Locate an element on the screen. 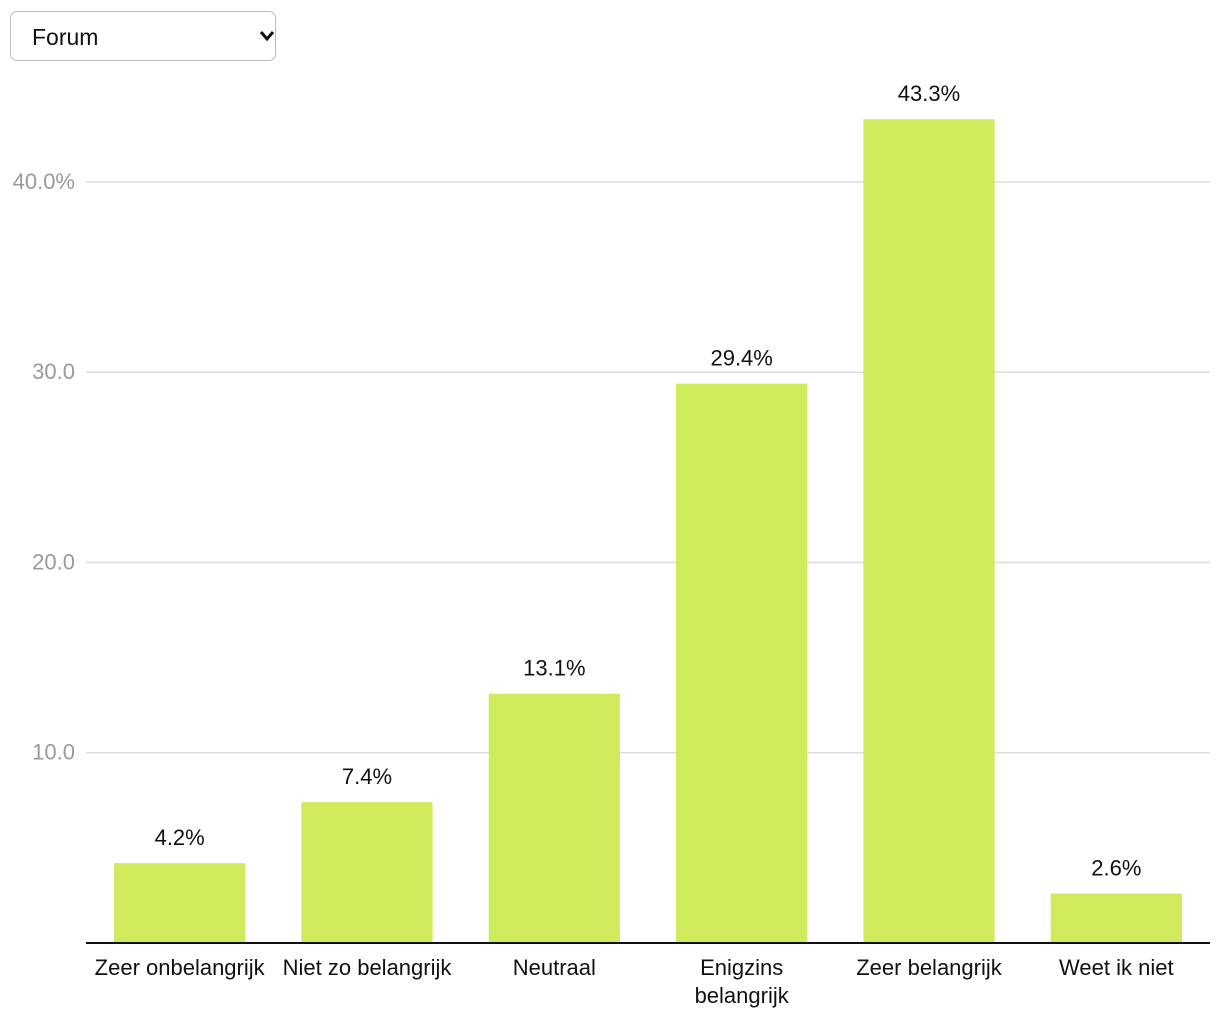 This screenshot has height=1020, width=1220. data-label: 13.1% is located at coordinates (554, 668).